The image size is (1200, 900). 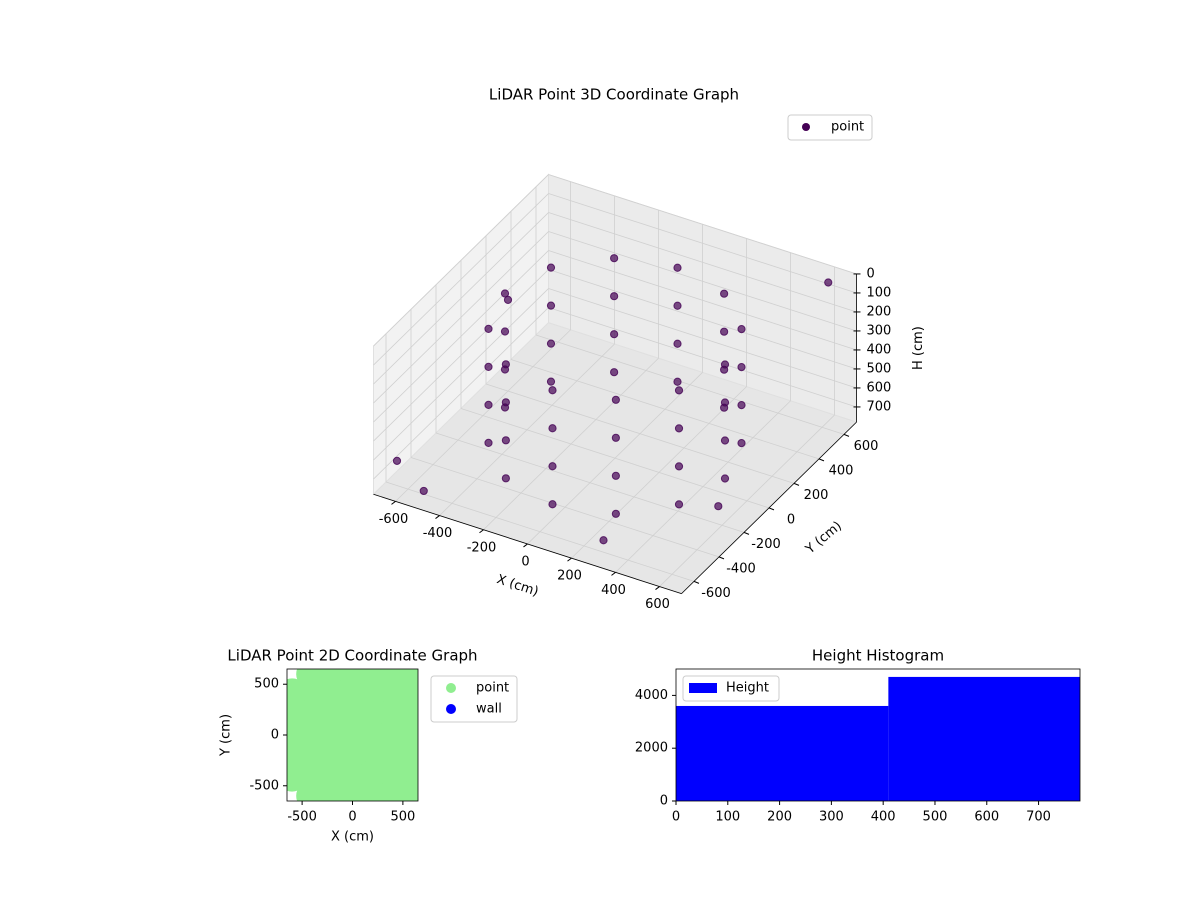 I want to click on legend-label: Height, so click(x=747, y=688).